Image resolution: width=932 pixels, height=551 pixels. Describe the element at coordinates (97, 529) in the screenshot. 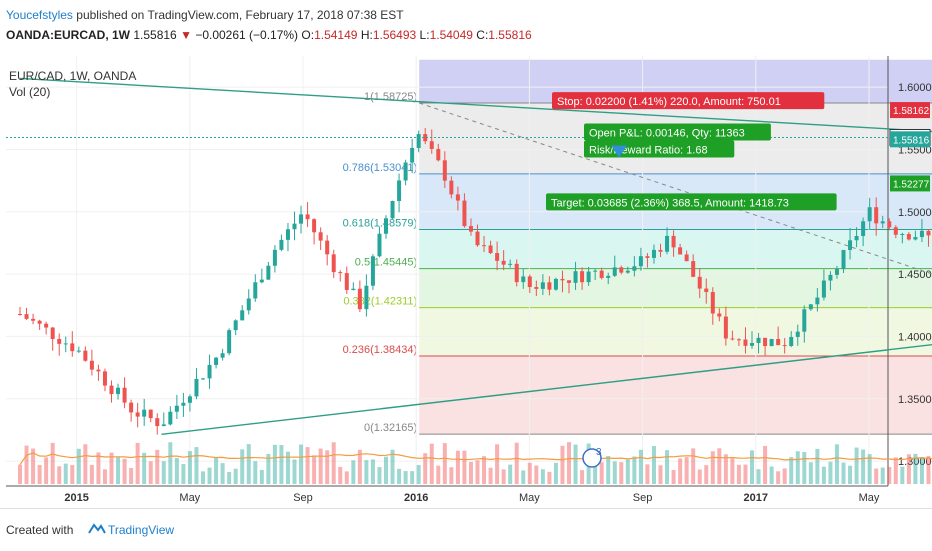

I see `tradingview-logo-icon` at that location.